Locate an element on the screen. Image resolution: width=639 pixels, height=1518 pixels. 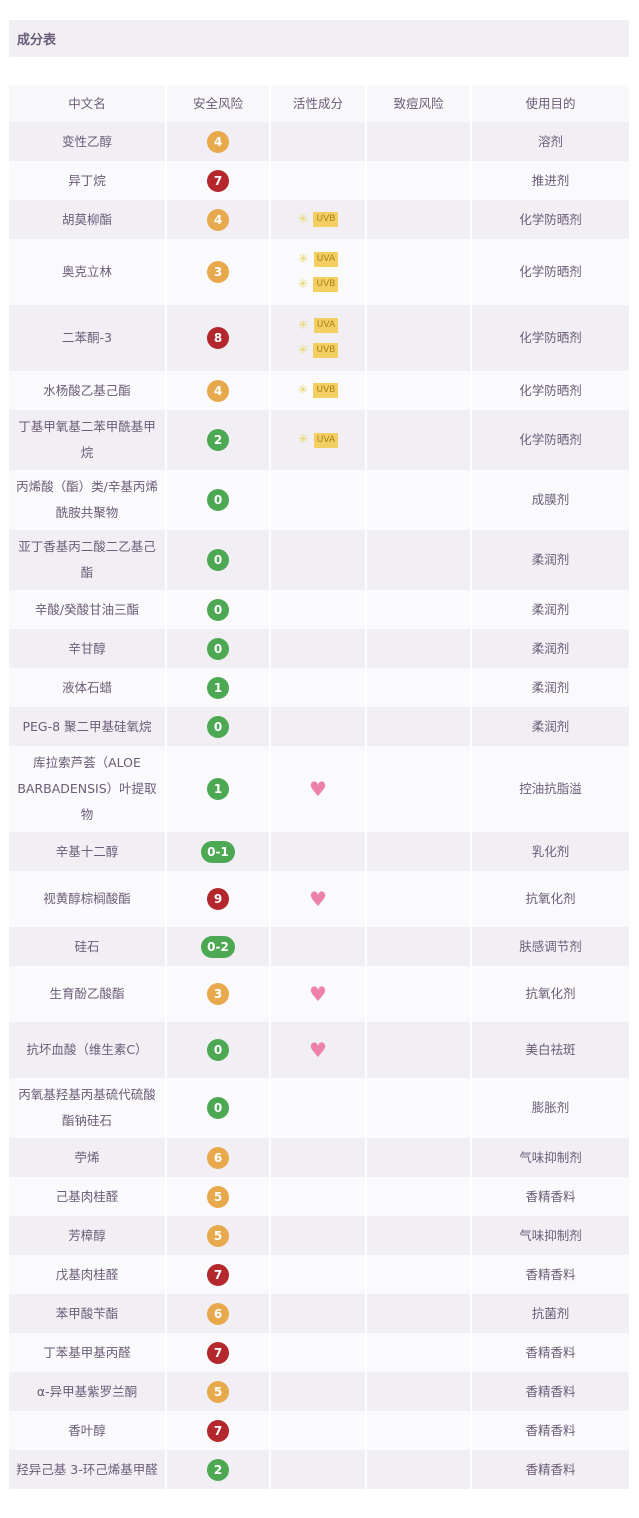
active-ingredient-cell: ✳ UVB is located at coordinates (318, 390).